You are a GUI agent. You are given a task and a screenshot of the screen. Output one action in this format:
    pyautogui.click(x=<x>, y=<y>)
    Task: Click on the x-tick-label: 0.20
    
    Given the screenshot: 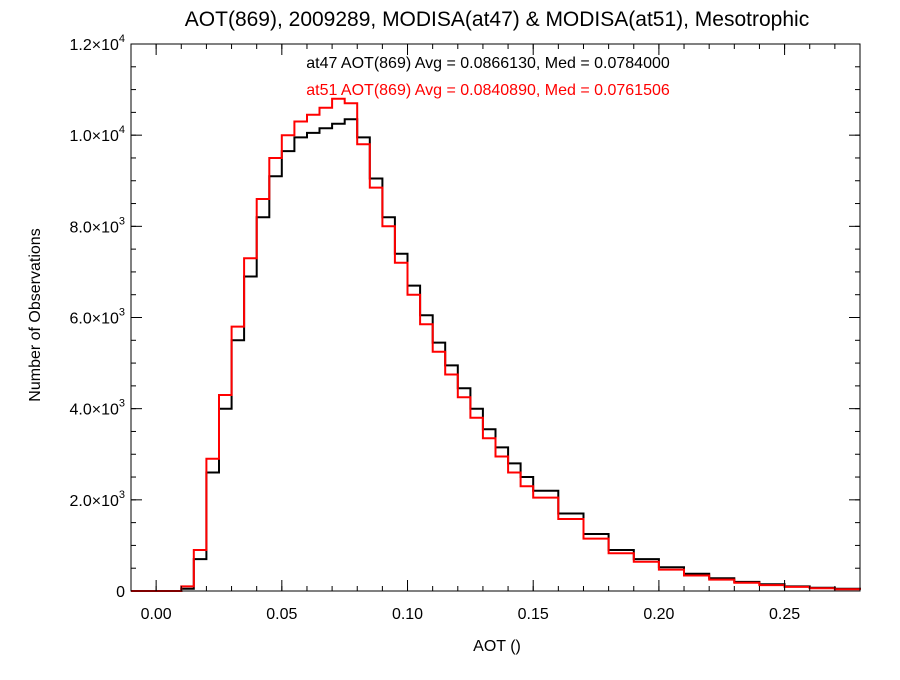 What is the action you would take?
    pyautogui.click(x=658, y=614)
    